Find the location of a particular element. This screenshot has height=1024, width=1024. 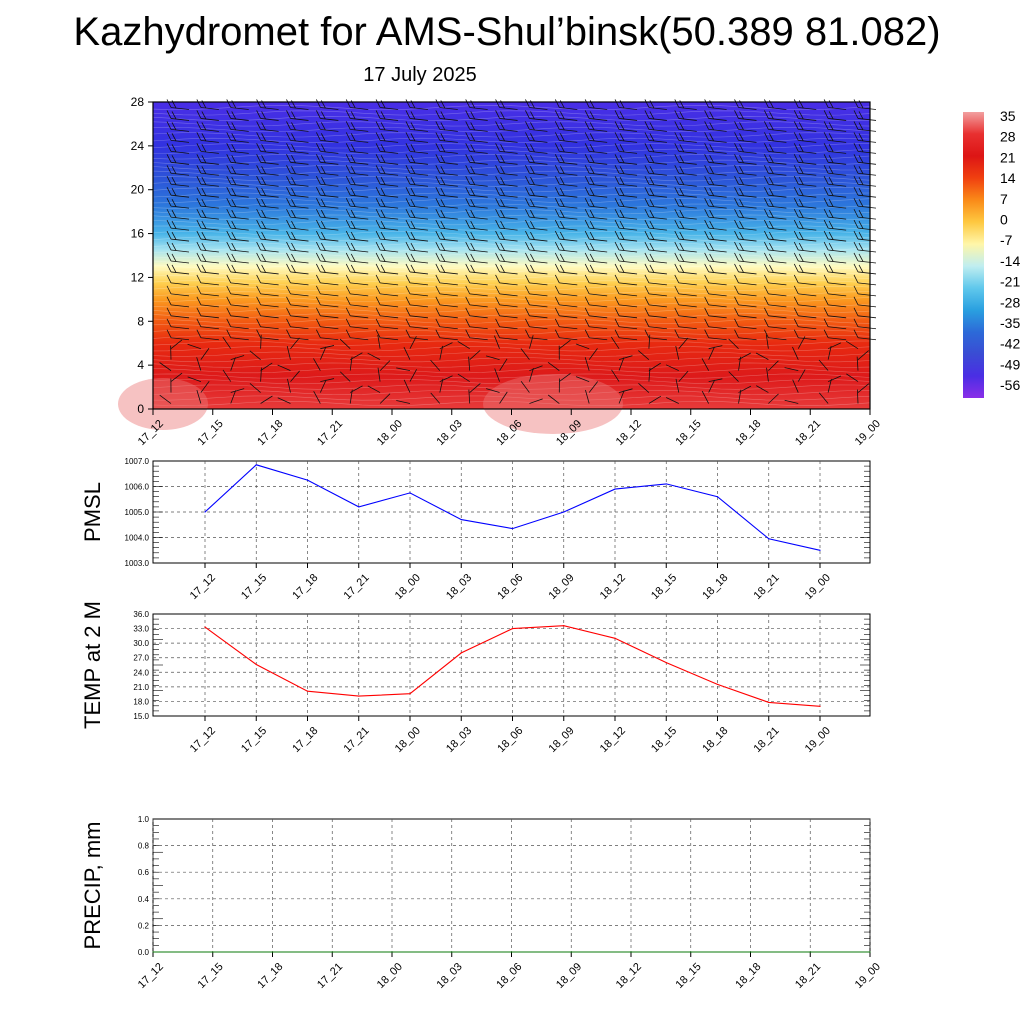

colorbar-label: 0 is located at coordinates (1004, 220).